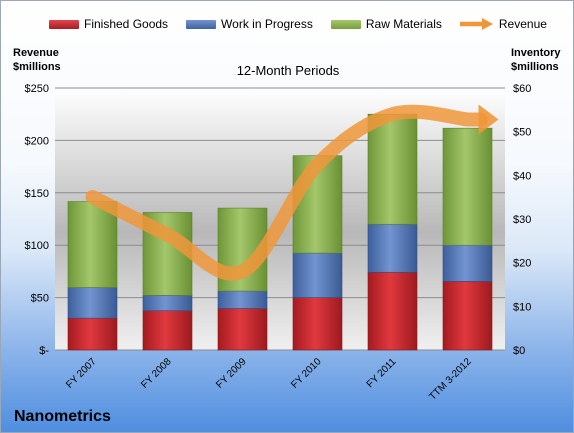 Image resolution: width=574 pixels, height=433 pixels. I want to click on legend-swatch-raw-materials, so click(345, 24).